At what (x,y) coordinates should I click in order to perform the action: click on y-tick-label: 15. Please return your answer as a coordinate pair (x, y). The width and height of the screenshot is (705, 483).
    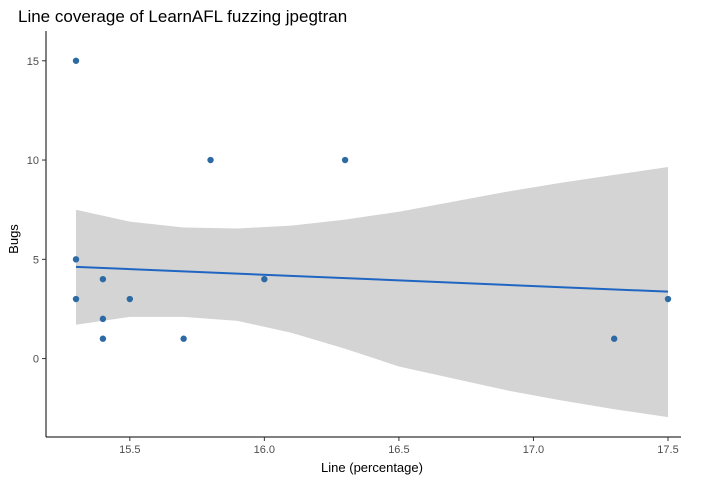
    Looking at the image, I should click on (33, 62).